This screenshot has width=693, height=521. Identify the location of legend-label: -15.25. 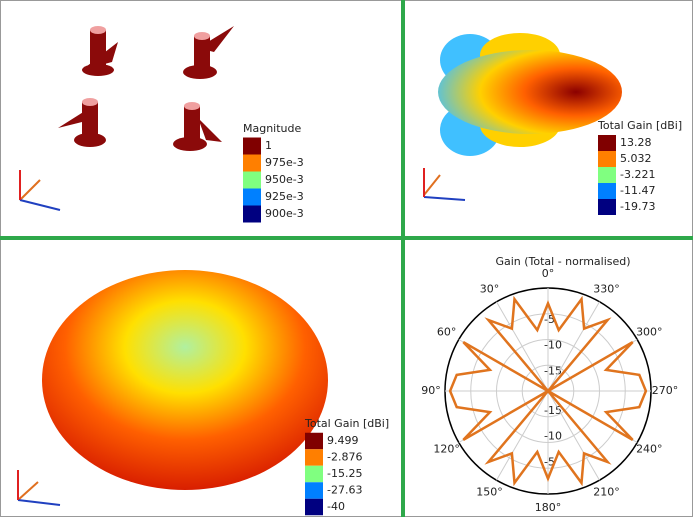
(344, 473).